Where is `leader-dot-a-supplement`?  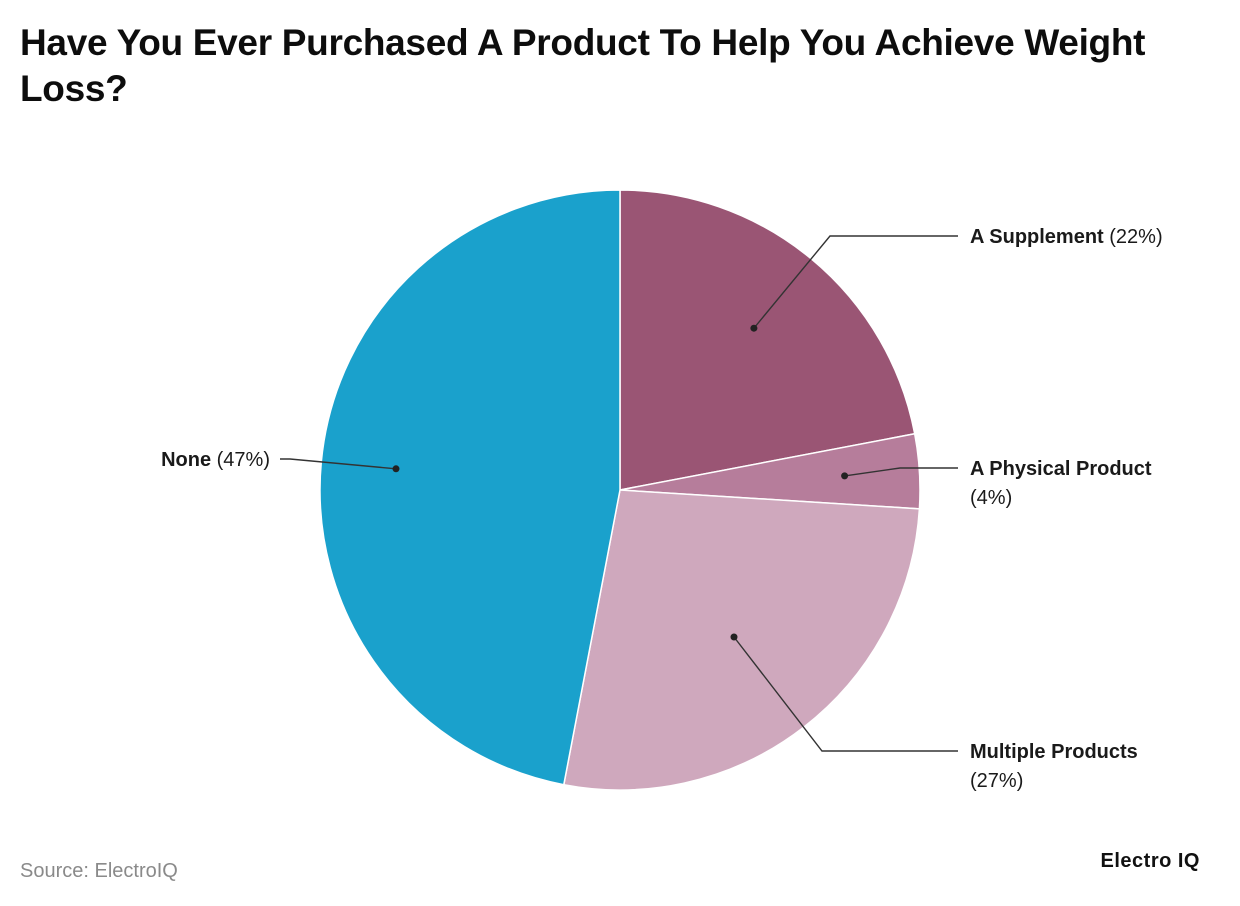 leader-dot-a-supplement is located at coordinates (754, 328).